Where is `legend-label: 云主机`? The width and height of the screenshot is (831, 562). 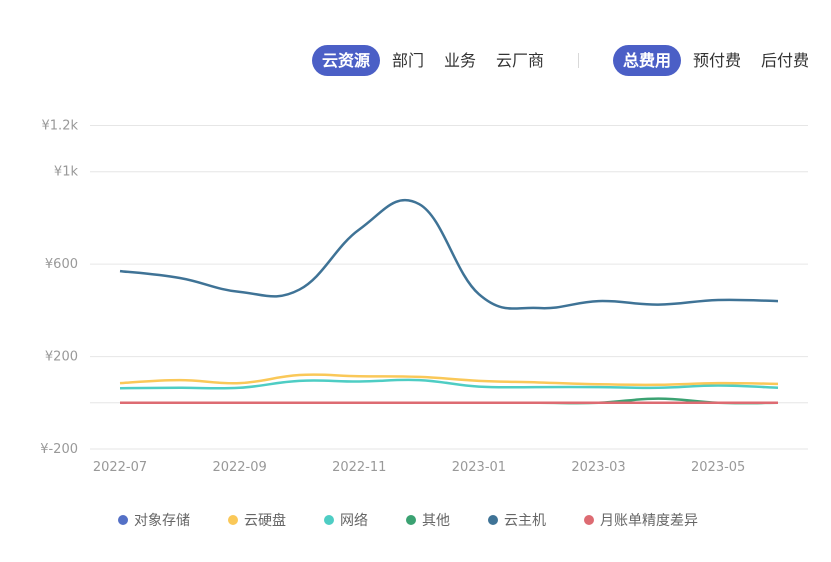
legend-label: 云主机 is located at coordinates (525, 521).